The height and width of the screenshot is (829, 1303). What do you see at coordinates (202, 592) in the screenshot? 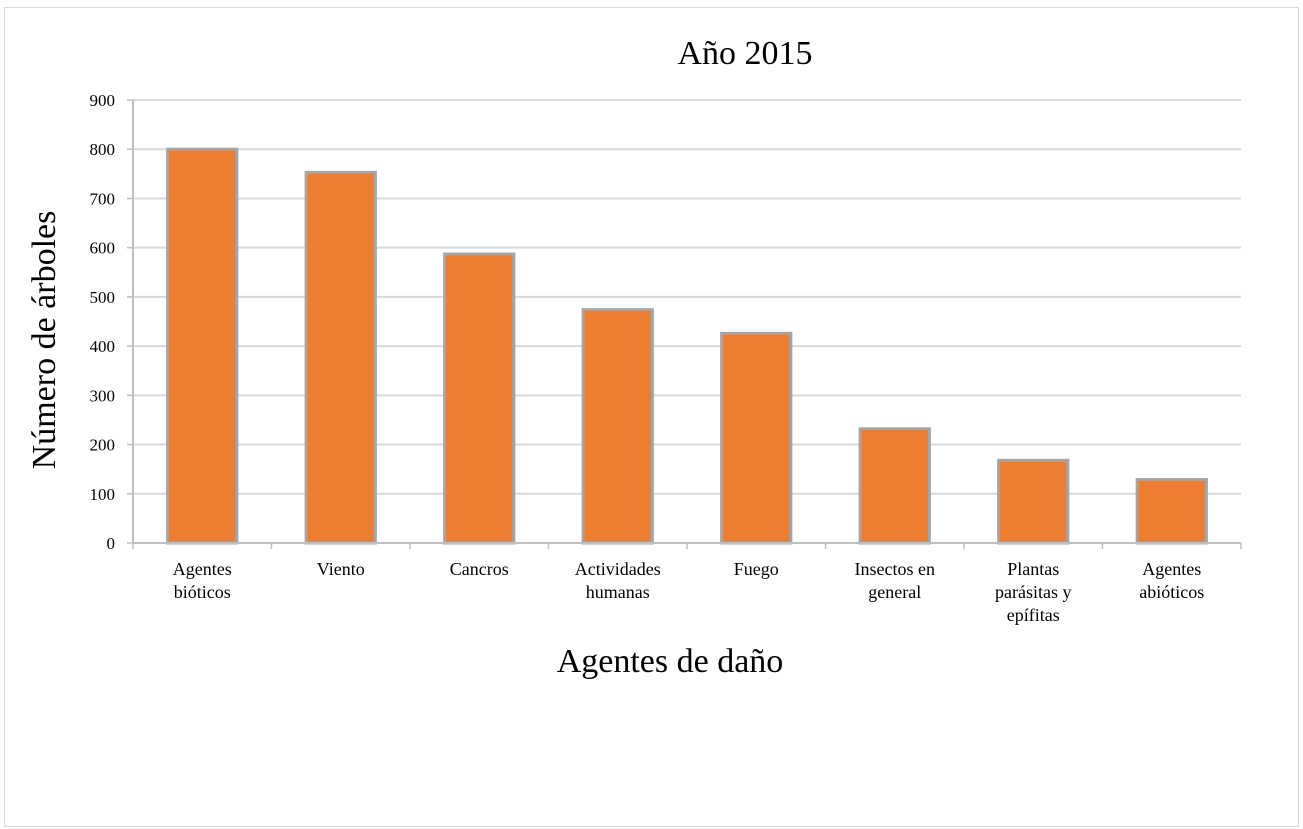
I see `x-category-label-line: bióticos` at bounding box center [202, 592].